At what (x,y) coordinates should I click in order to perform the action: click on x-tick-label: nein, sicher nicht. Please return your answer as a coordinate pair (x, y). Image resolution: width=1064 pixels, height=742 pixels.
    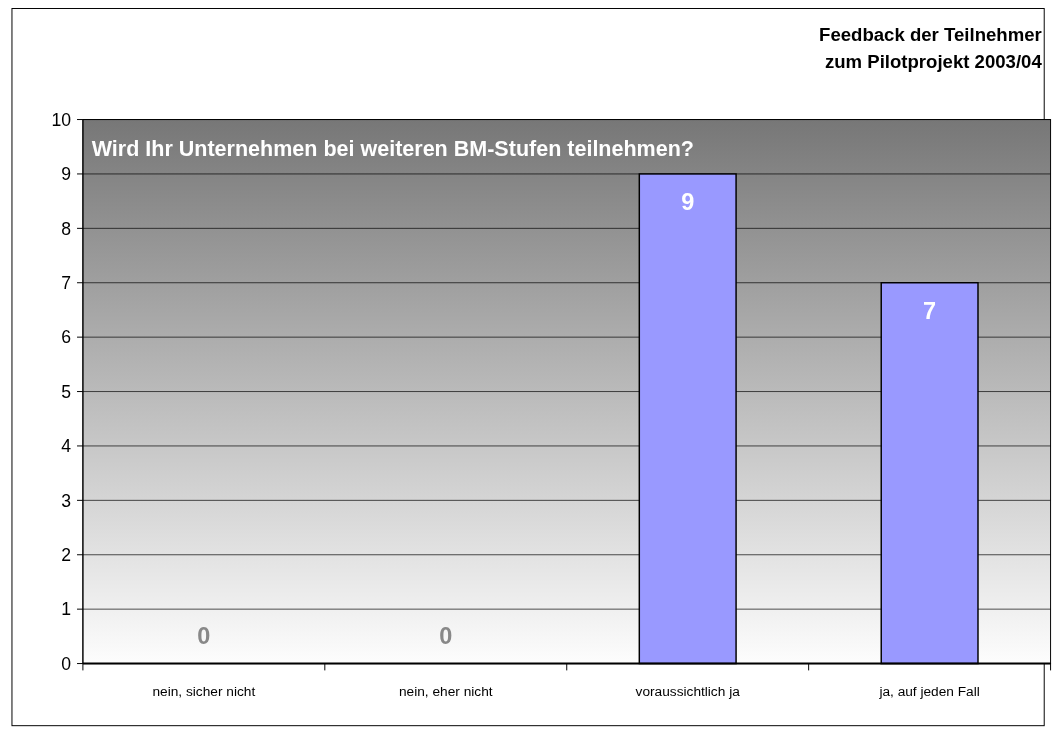
    Looking at the image, I should click on (204, 691).